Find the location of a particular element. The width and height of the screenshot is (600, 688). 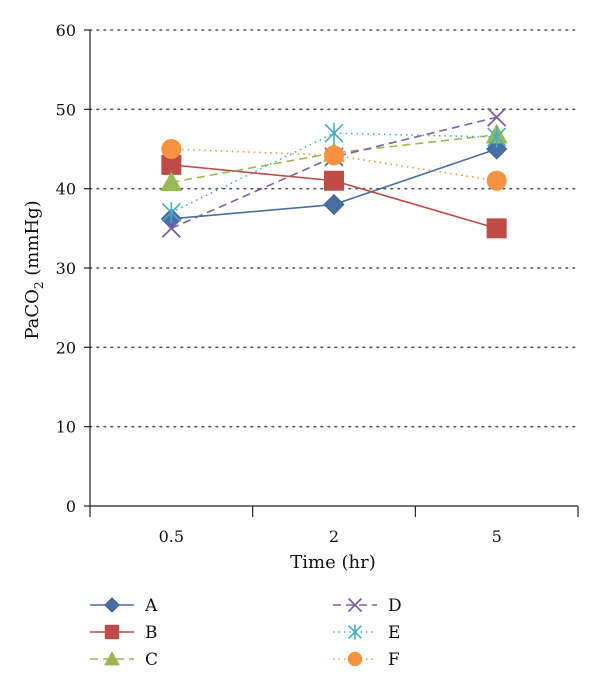

legend-item-E: E is located at coordinates (366, 633).